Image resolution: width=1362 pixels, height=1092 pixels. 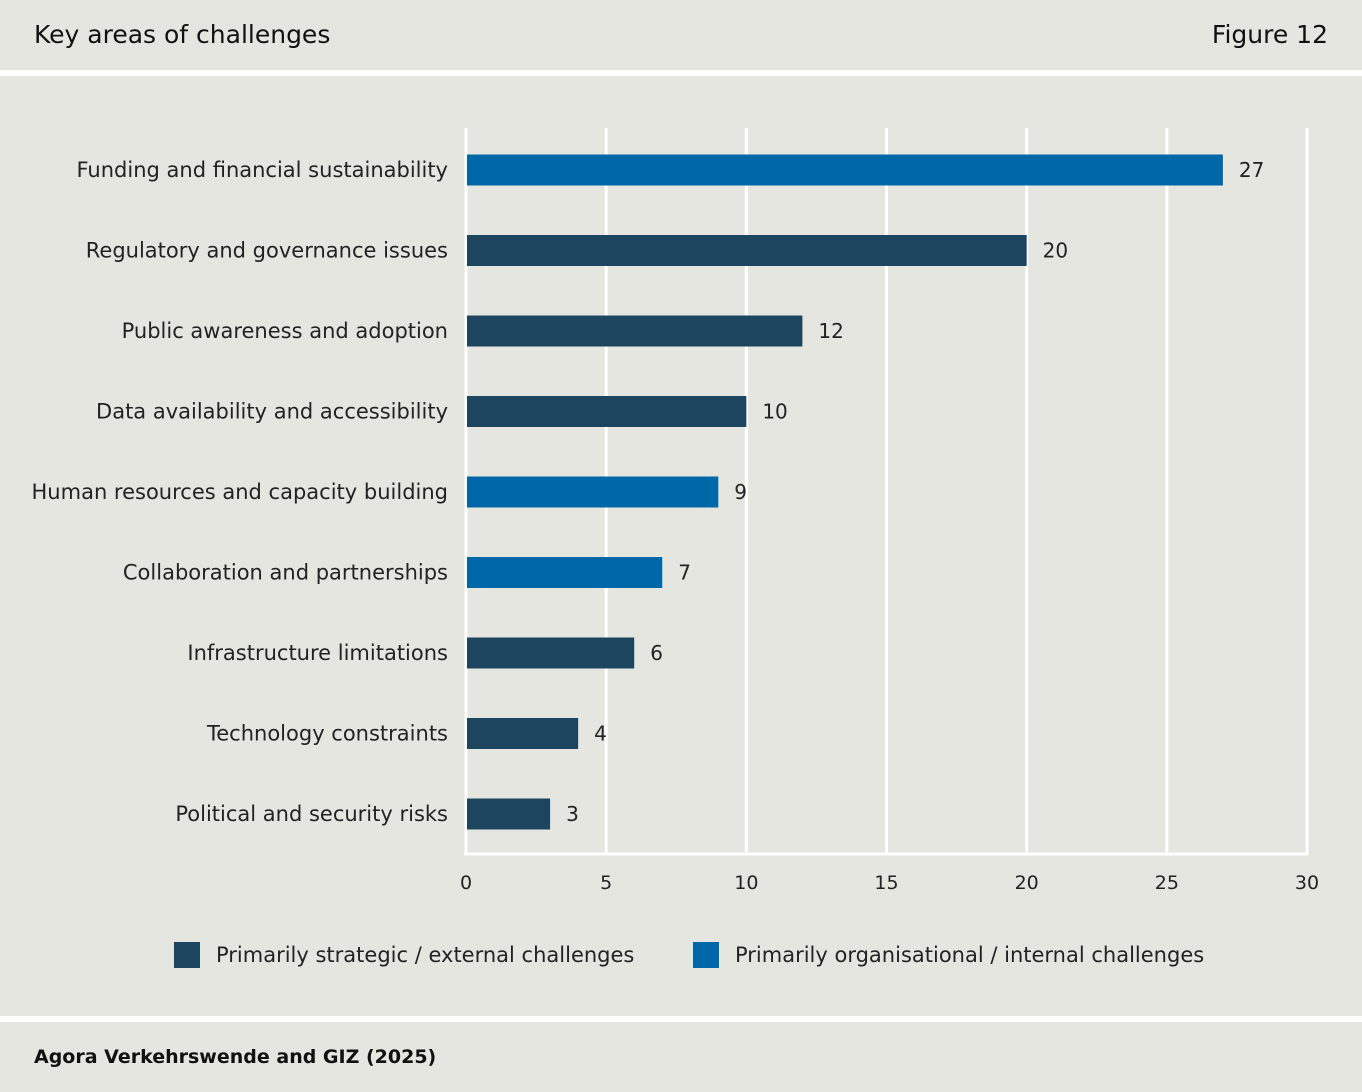 I want to click on category-label-3: Data availability and accessibility, so click(x=272, y=412).